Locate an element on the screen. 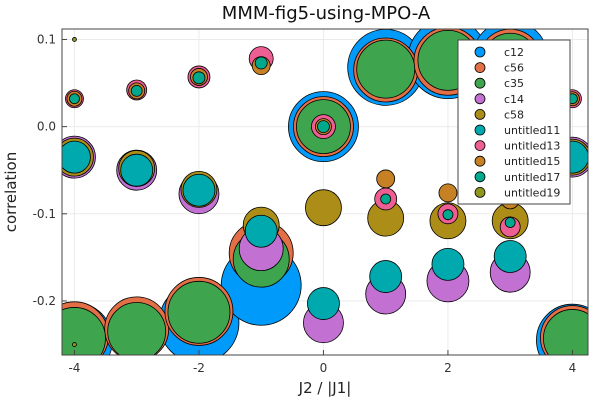  y-tick-label: -0.2 is located at coordinates (44, 301).